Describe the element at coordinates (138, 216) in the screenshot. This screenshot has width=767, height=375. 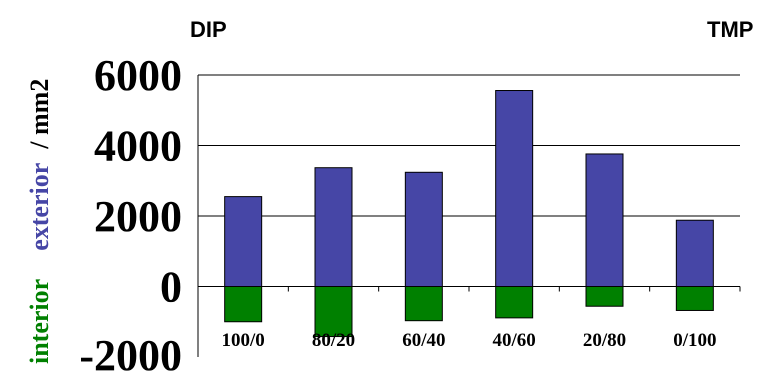
I see `y-tick-label-2: 2000` at that location.